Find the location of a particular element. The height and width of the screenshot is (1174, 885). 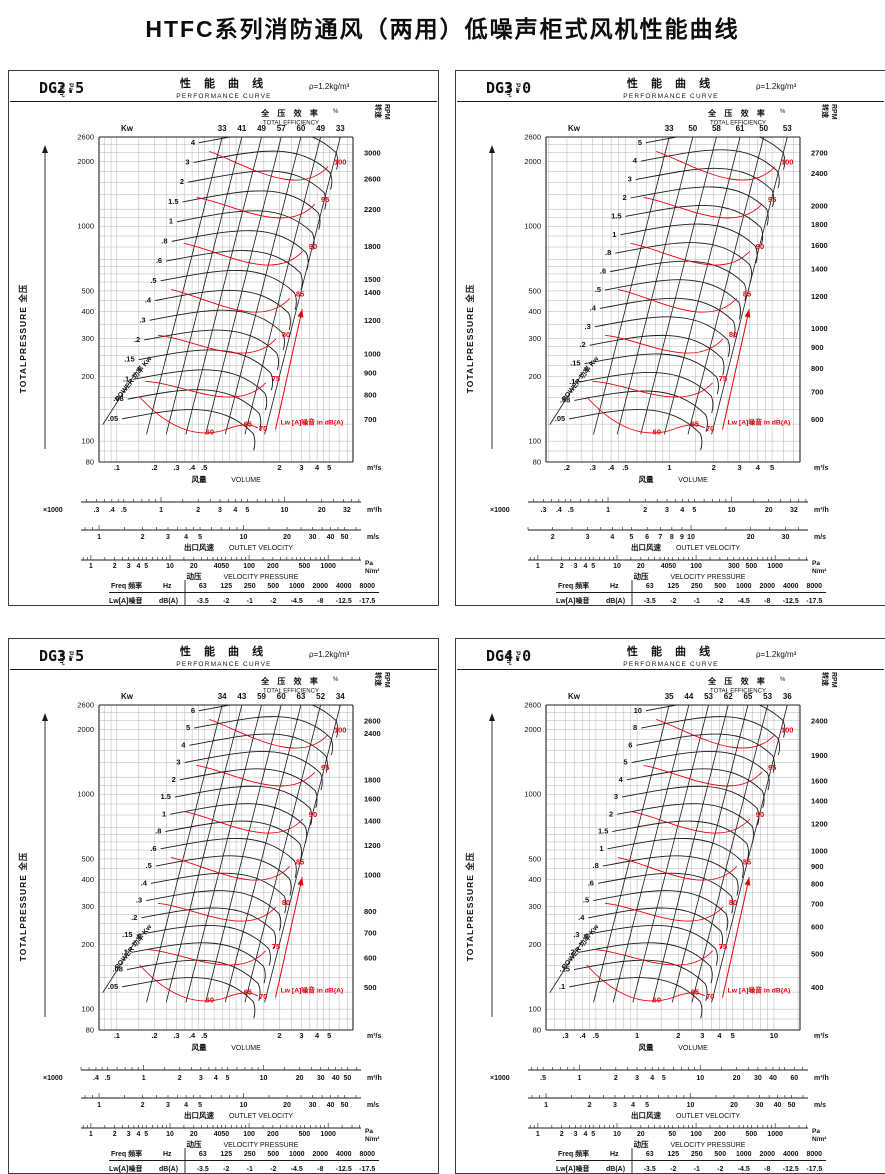

lw-row-unit: dB(A) is located at coordinates (615, 1169).